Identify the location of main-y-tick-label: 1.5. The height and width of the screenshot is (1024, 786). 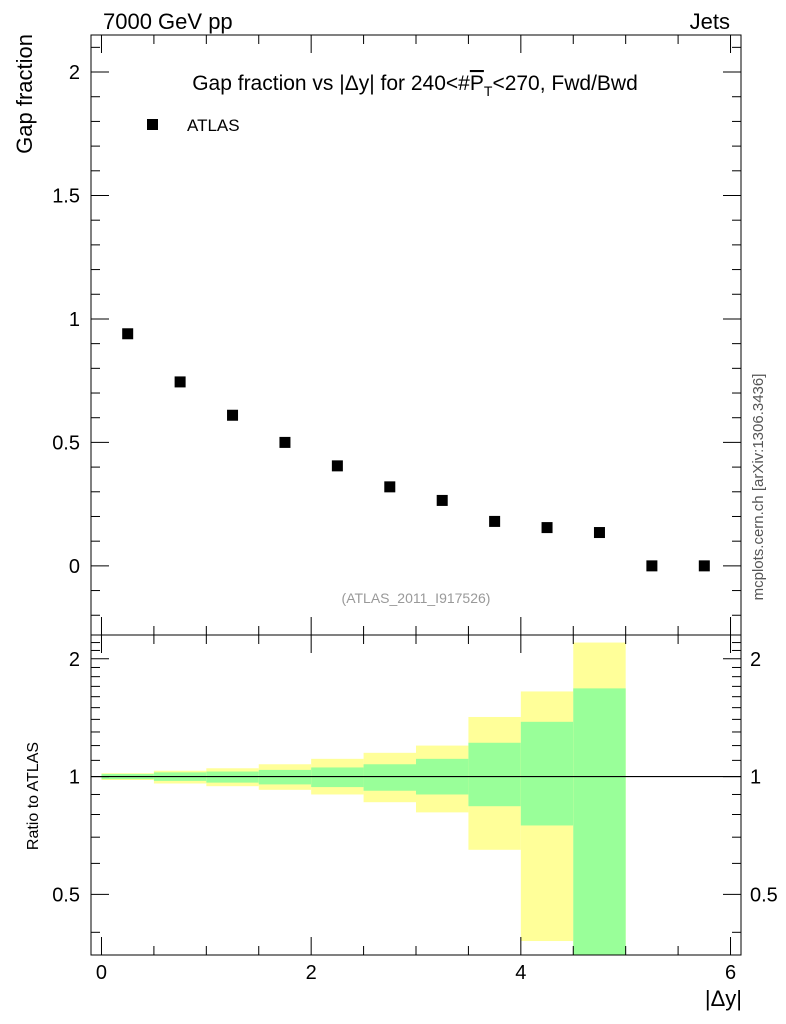
(66, 196).